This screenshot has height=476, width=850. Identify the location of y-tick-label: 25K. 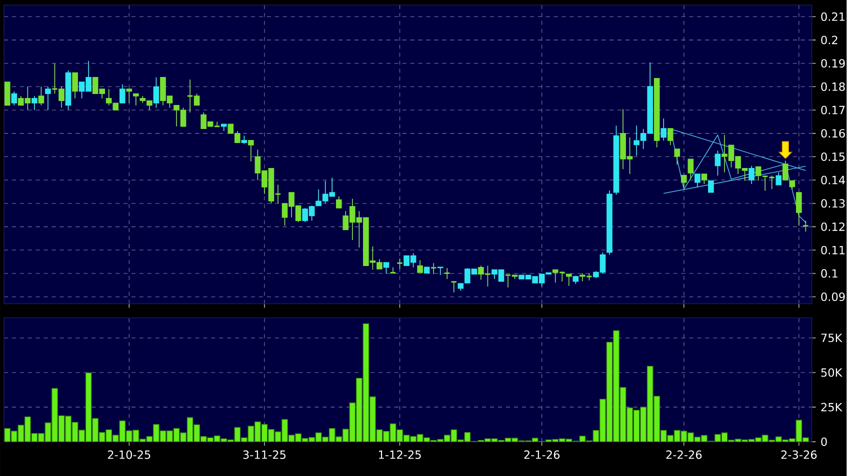
(831, 407).